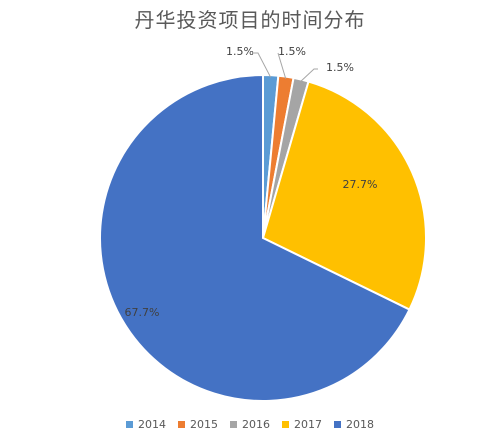  What do you see at coordinates (309, 75) in the screenshot?
I see `leader-line-2016` at bounding box center [309, 75].